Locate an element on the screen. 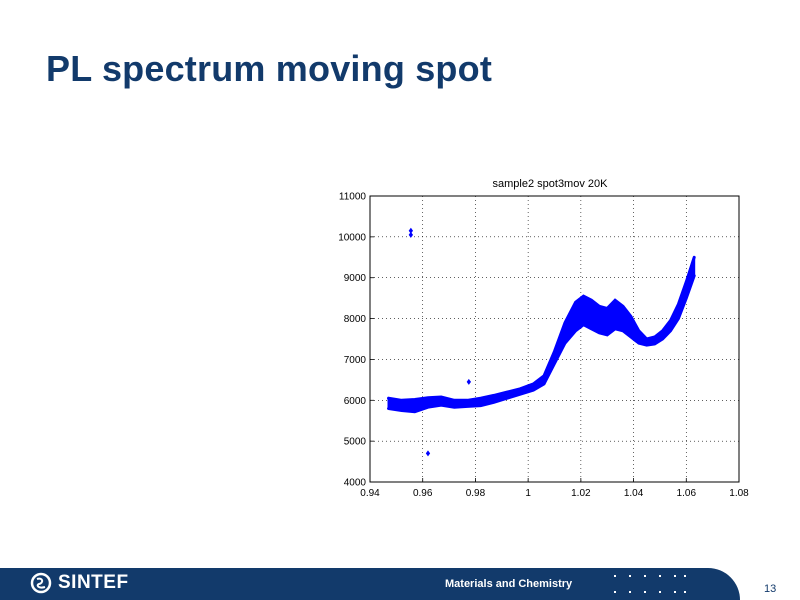 The width and height of the screenshot is (800, 600). y-tick-label: 10000 is located at coordinates (352, 237).